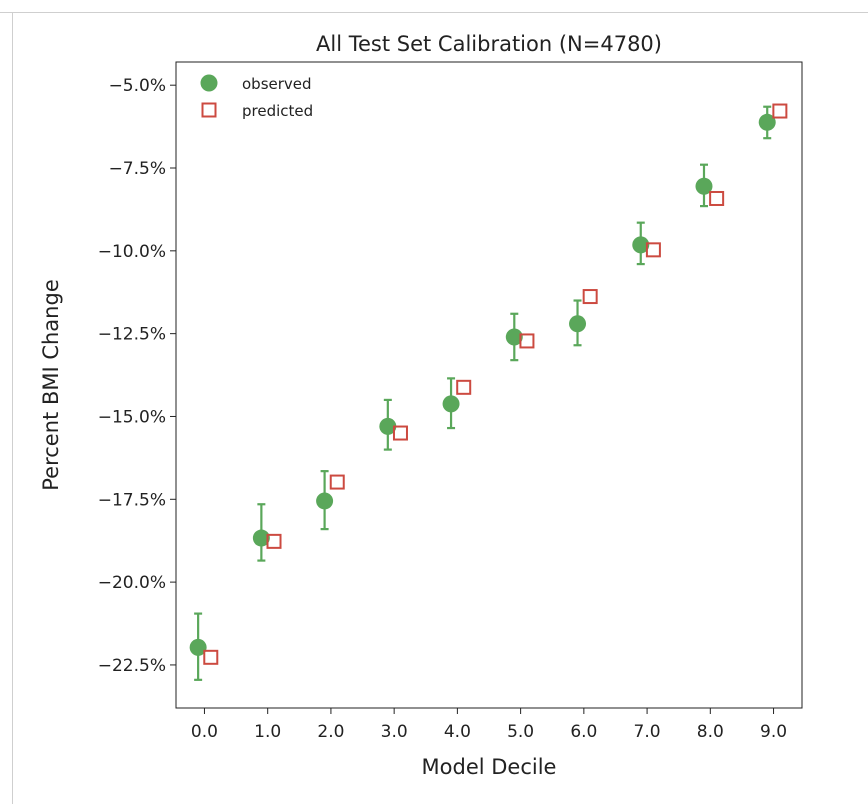 The width and height of the screenshot is (868, 804). What do you see at coordinates (647, 732) in the screenshot?
I see `x-tick-label: 7.0` at bounding box center [647, 732].